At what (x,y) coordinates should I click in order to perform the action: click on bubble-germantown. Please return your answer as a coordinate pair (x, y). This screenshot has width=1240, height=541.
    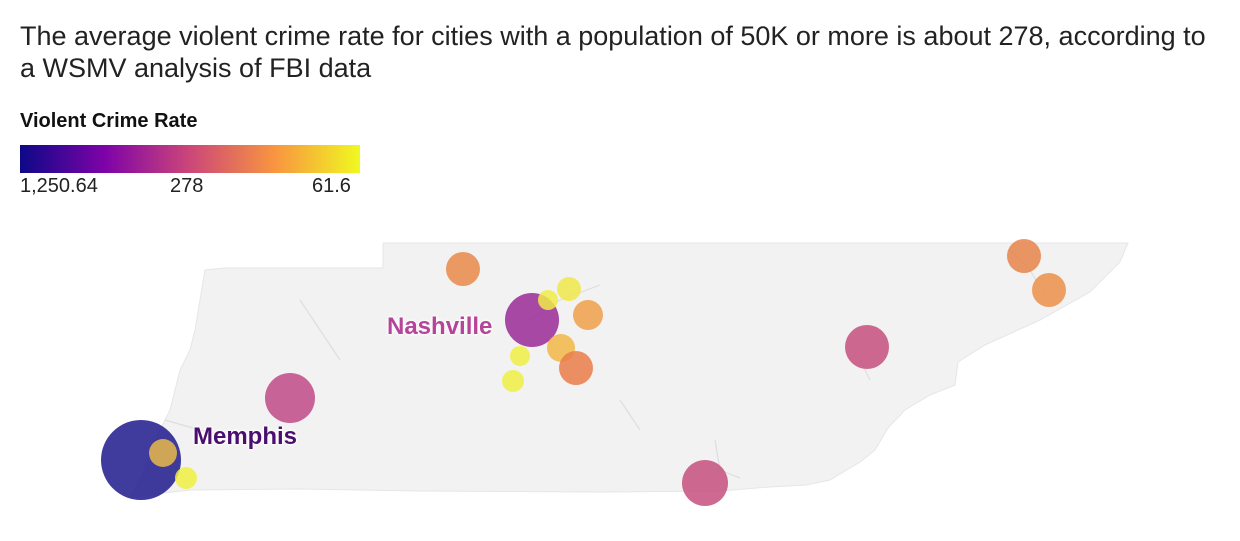
    Looking at the image, I should click on (186, 478).